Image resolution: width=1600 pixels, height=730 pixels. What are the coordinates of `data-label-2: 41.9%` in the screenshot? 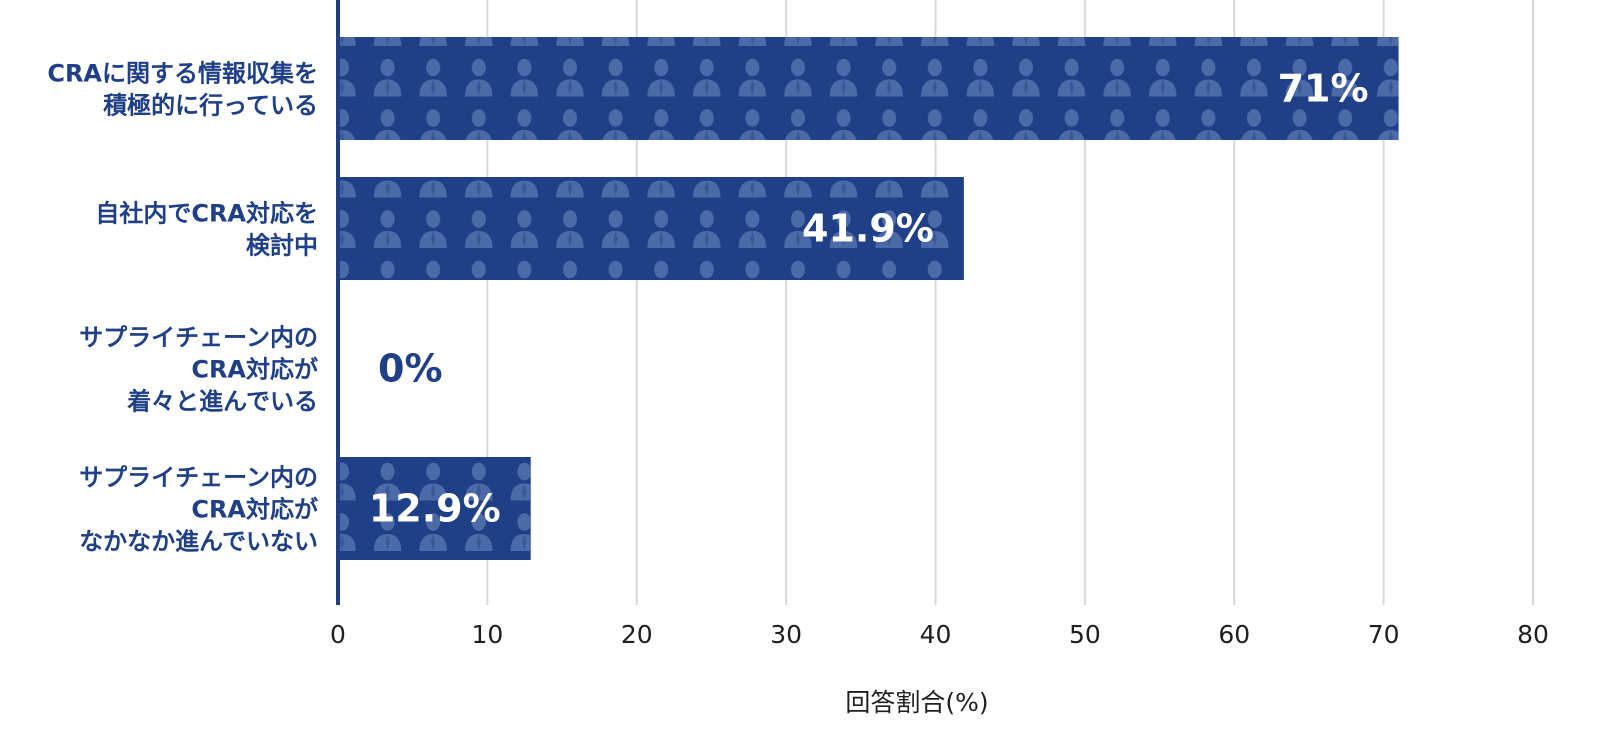 It's located at (868, 229).